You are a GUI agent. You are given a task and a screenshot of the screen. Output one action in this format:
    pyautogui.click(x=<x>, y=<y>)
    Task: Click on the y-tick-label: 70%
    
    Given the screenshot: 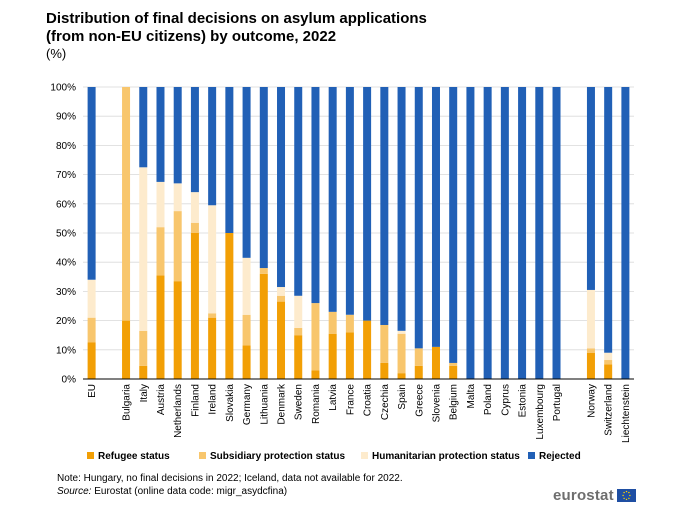 What is the action you would take?
    pyautogui.click(x=66, y=175)
    